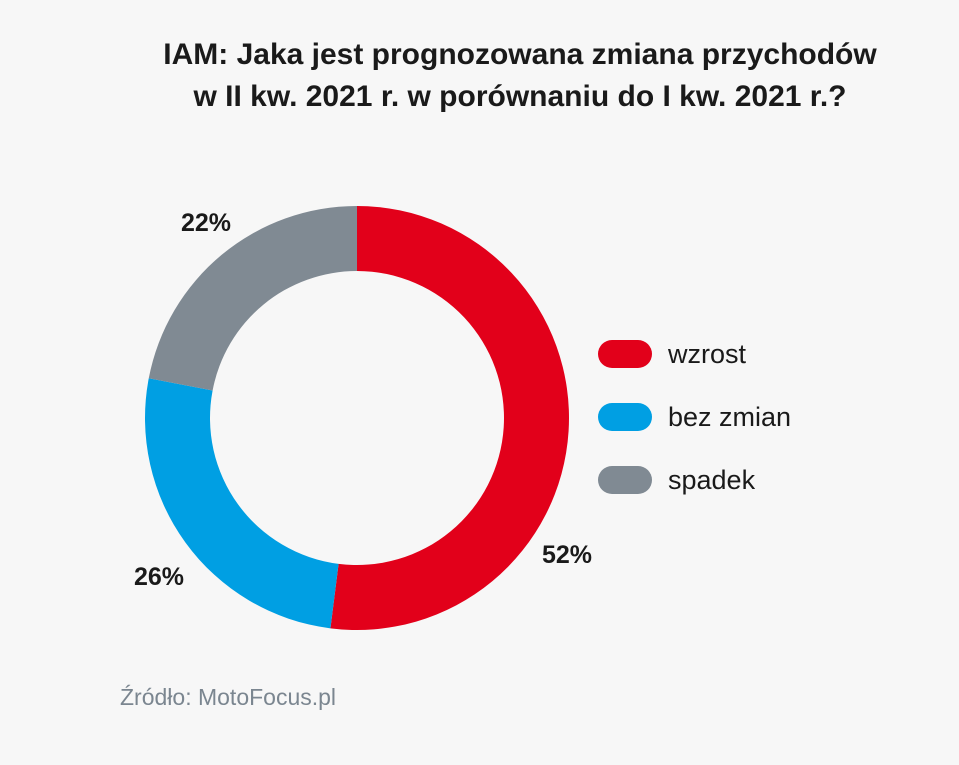 This screenshot has width=959, height=765. Describe the element at coordinates (228, 697) in the screenshot. I see `source-note: Źródło: MotoFocus.pl` at that location.